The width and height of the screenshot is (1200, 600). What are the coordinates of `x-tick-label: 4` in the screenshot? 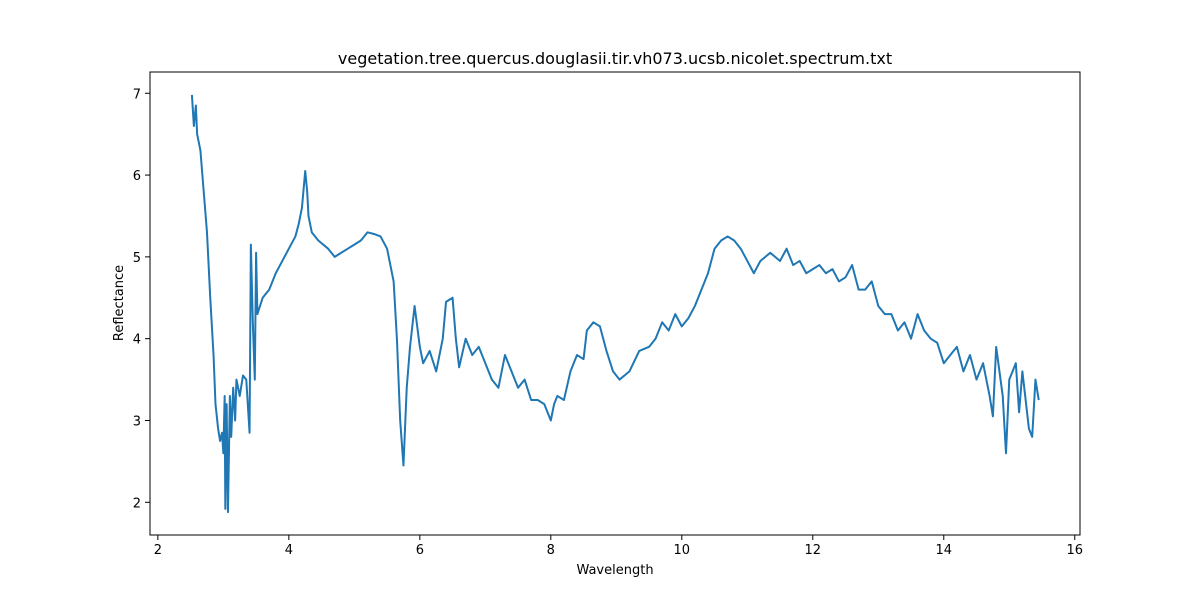 It's located at (289, 550).